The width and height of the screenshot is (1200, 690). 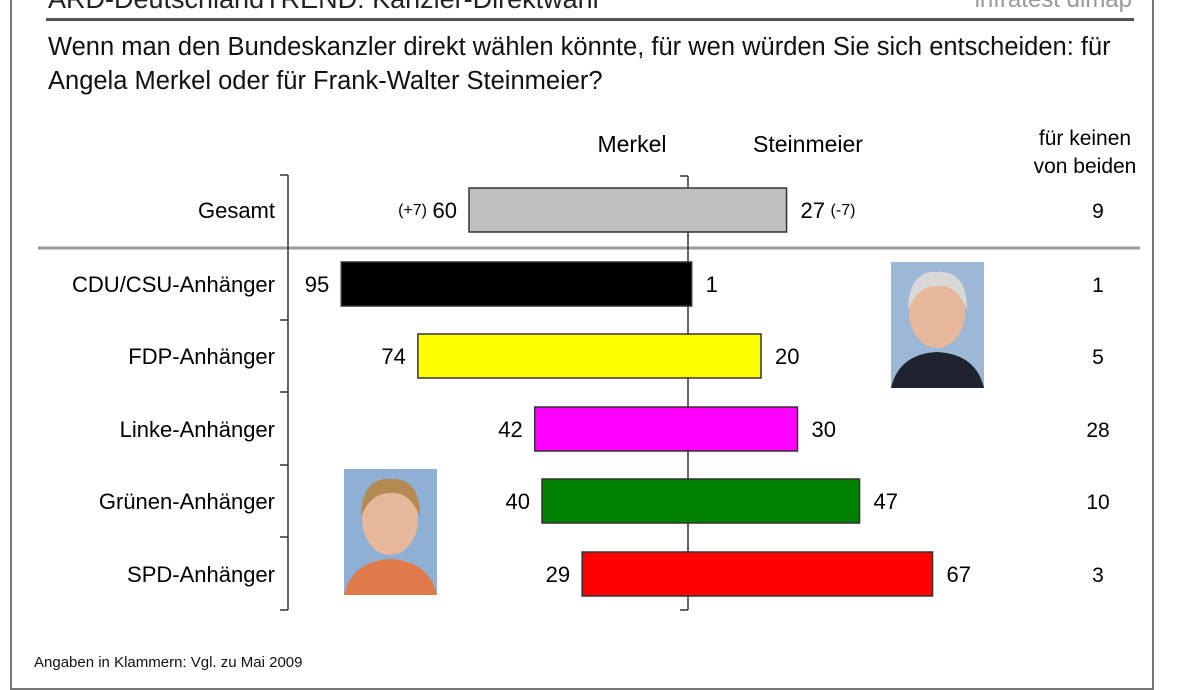 What do you see at coordinates (173, 284) in the screenshot?
I see `category-label: CDU/CSU-Anhänger` at bounding box center [173, 284].